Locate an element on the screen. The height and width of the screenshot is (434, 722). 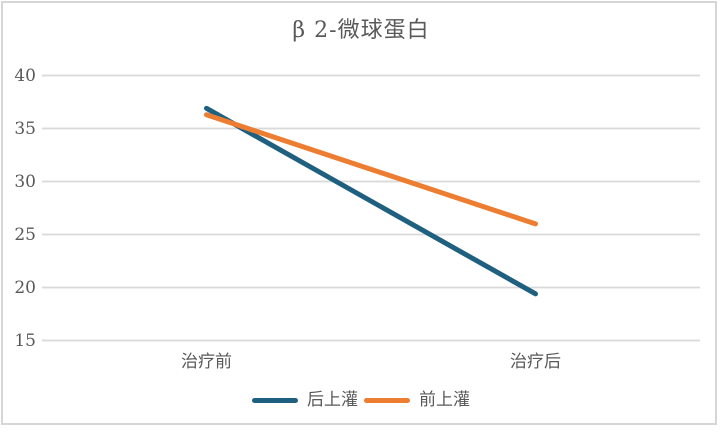
legend-item-0: 后上灌 is located at coordinates (305, 399).